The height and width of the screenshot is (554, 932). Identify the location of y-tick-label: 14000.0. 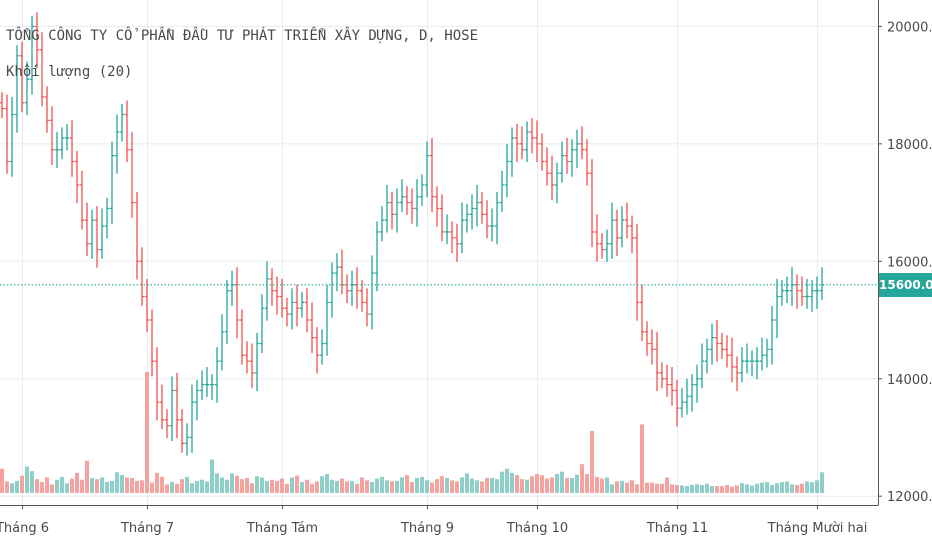
(909, 380).